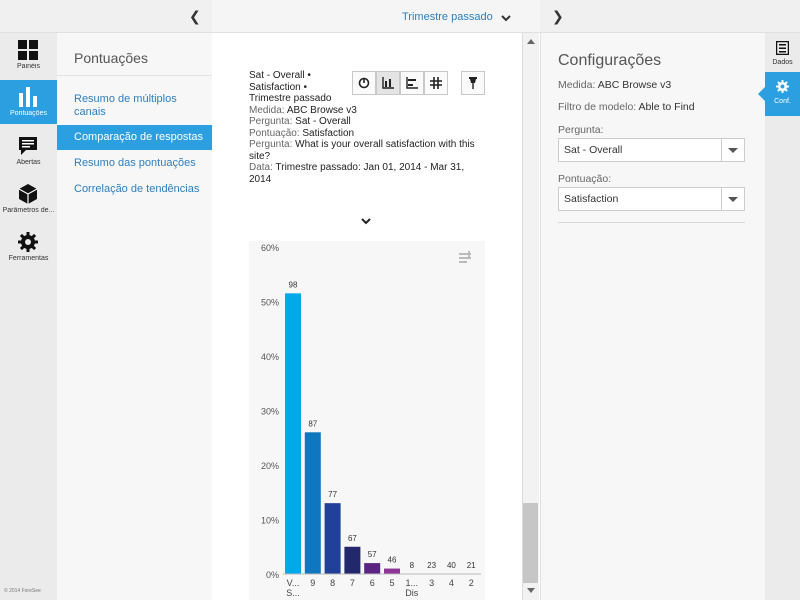  I want to click on x-tick-label: 8, so click(332, 583).